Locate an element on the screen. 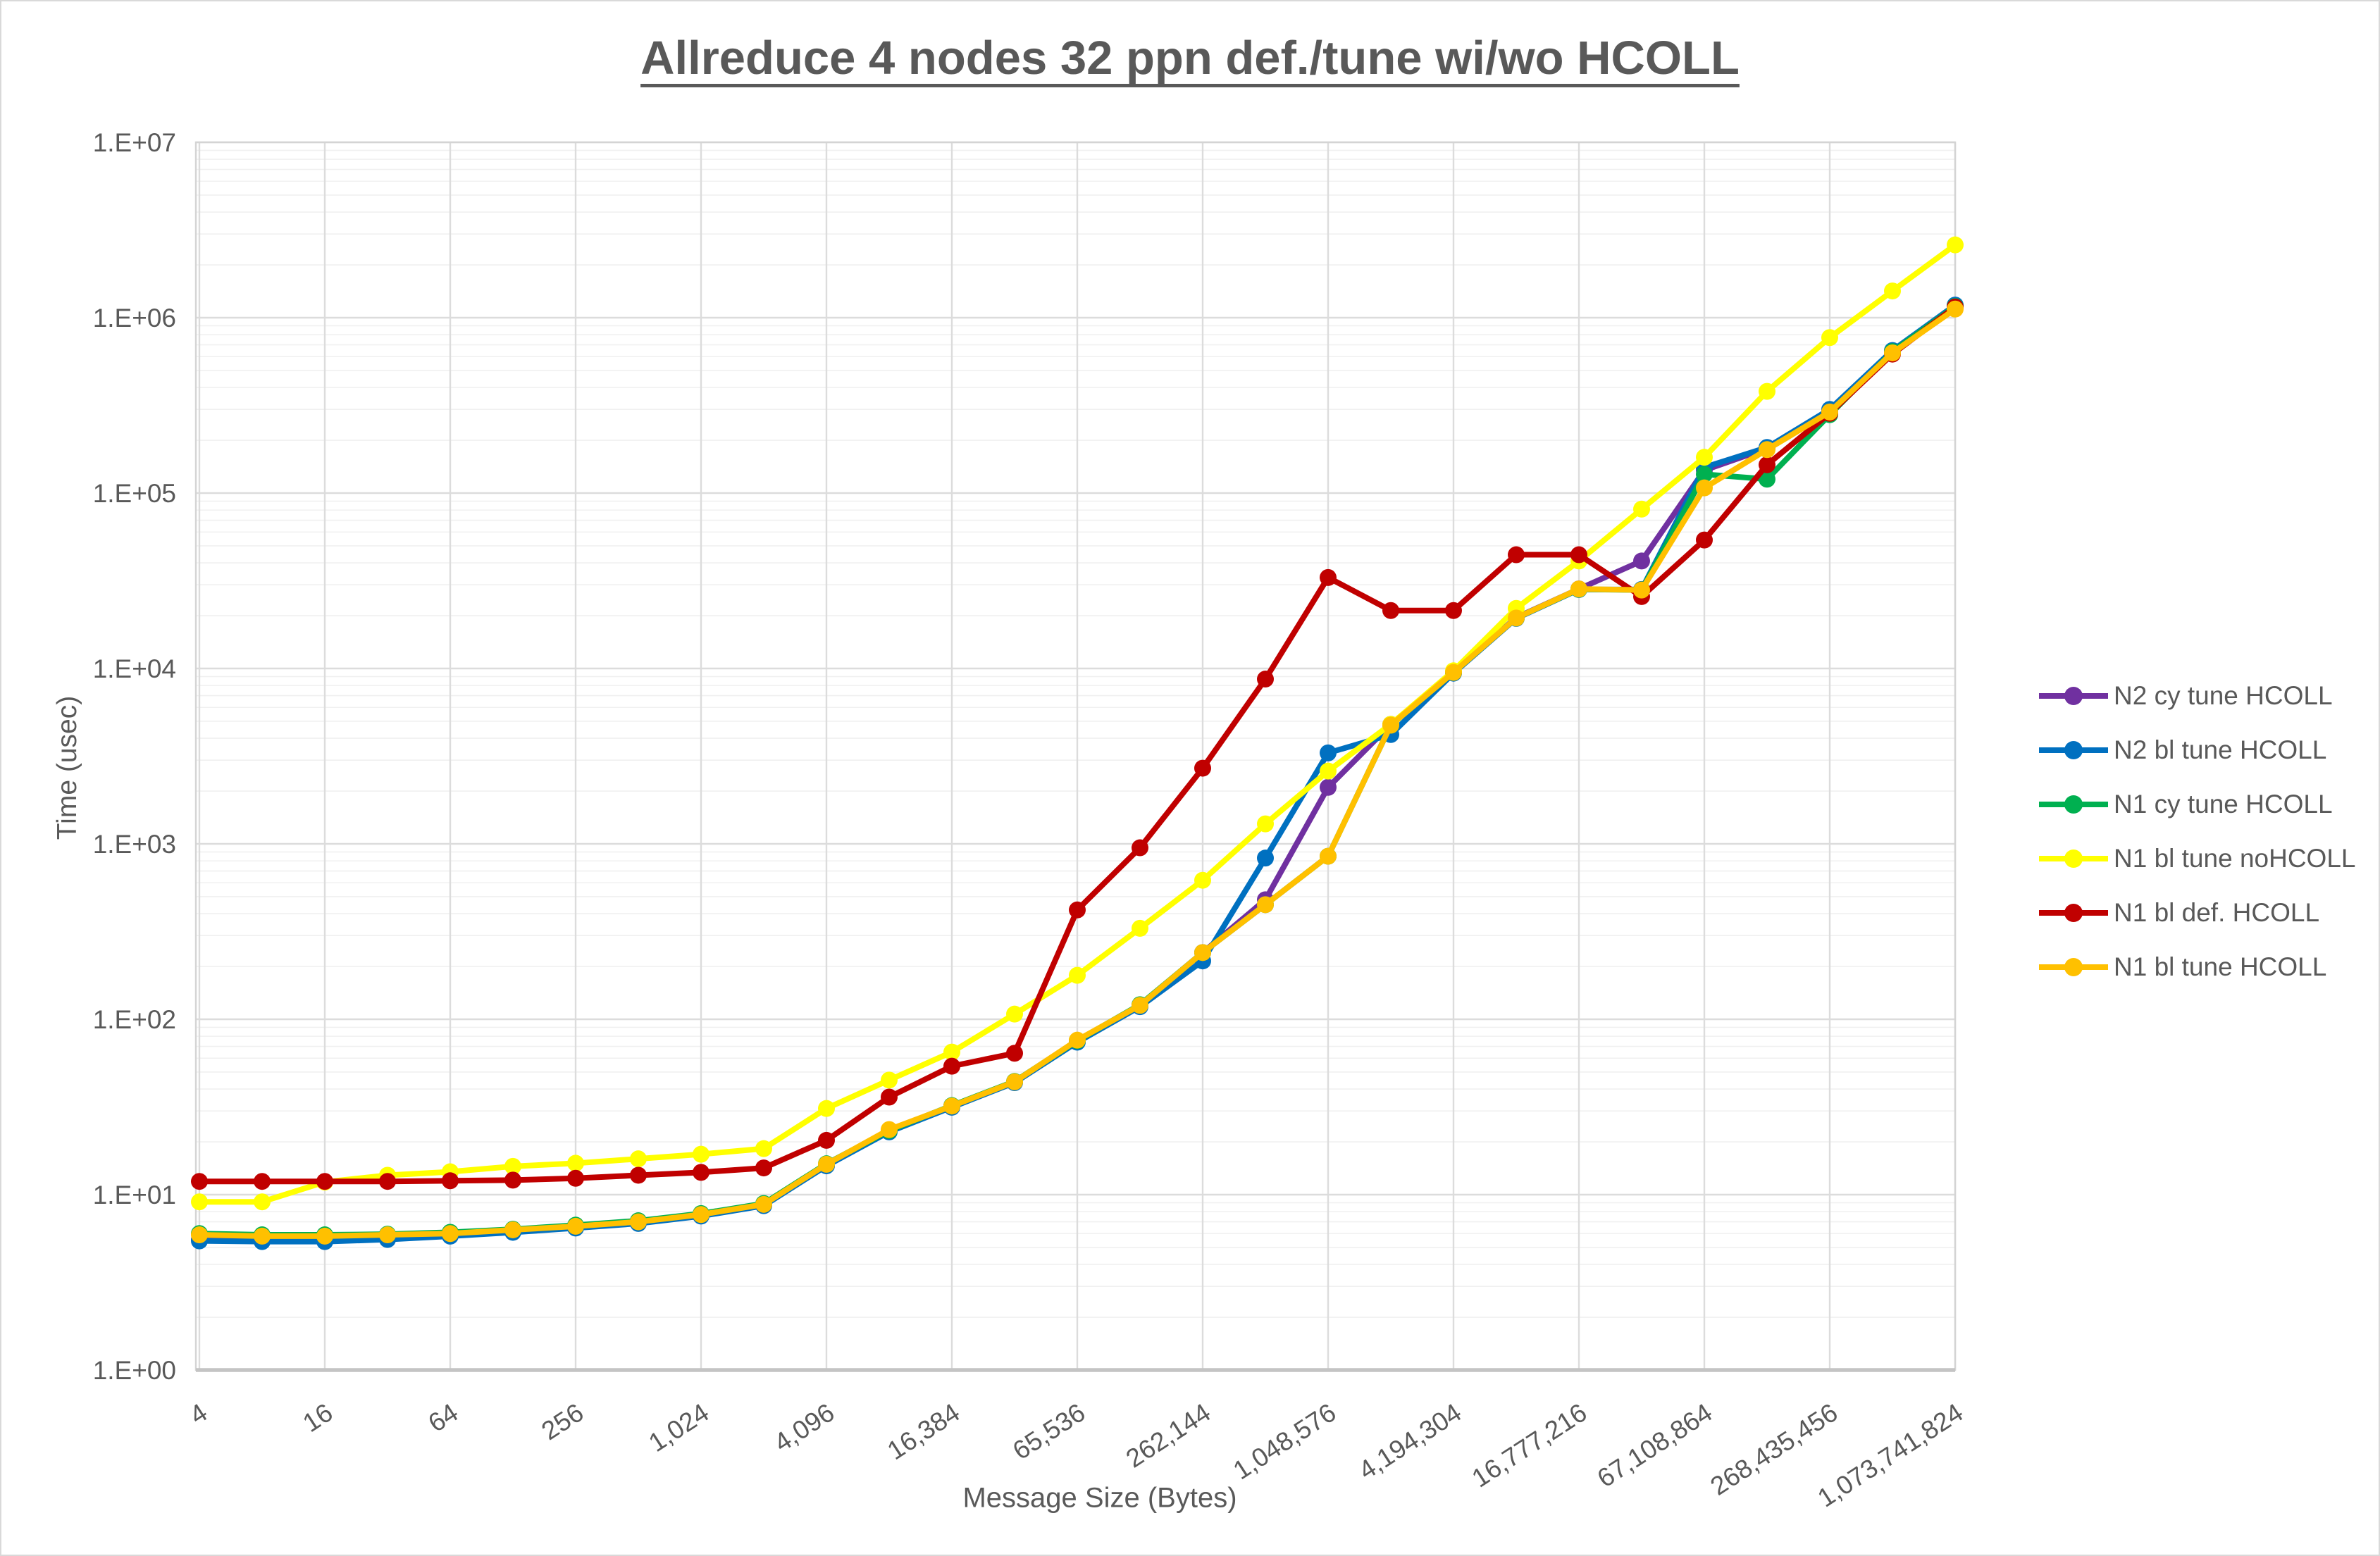 This screenshot has height=1556, width=2380. y-tick-label: 1.E+07 is located at coordinates (134, 142).